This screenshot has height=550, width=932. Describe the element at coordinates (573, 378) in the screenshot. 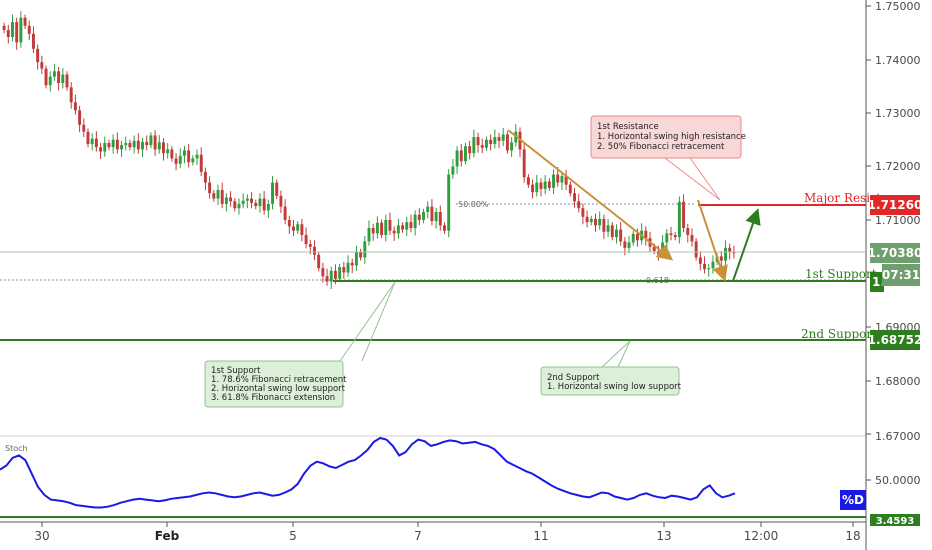

I see `support2-note-line: 2nd Support` at that location.